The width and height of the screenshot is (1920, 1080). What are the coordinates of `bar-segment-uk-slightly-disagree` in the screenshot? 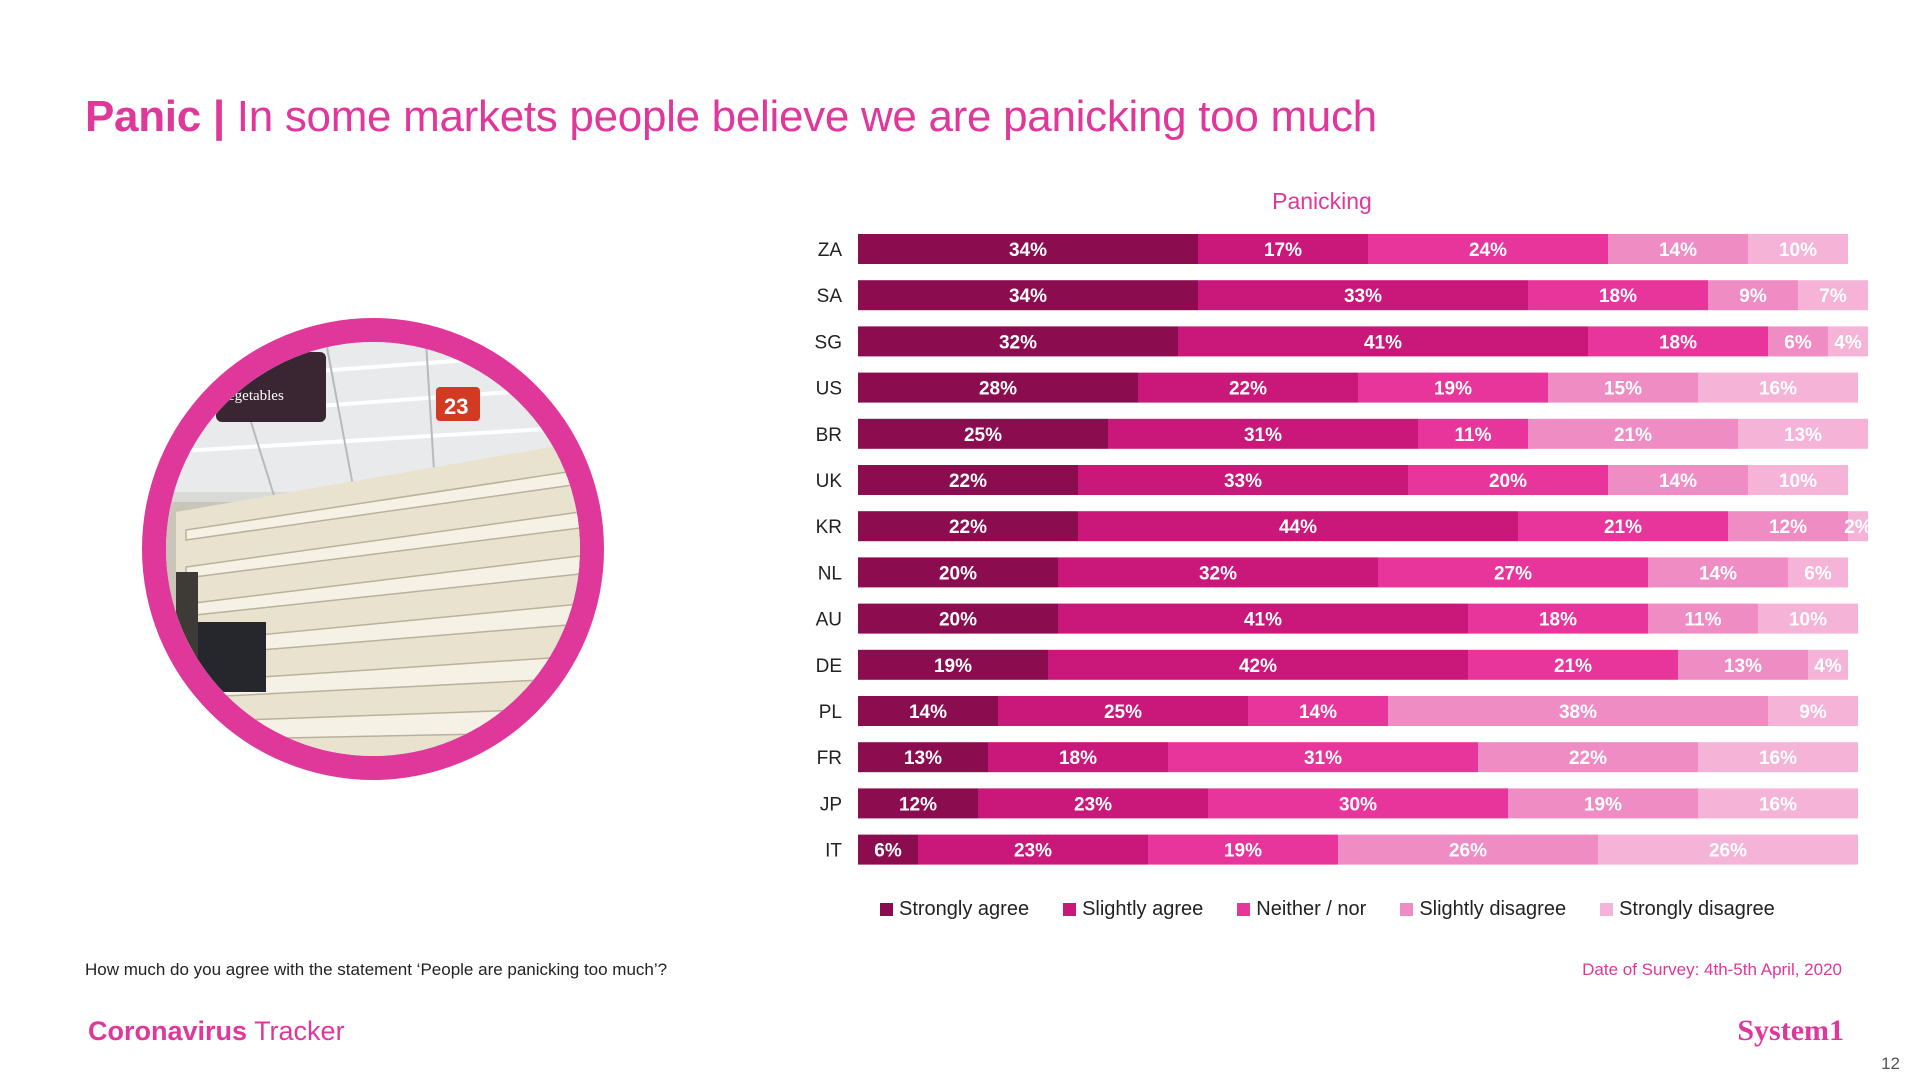 It's located at (1678, 480).